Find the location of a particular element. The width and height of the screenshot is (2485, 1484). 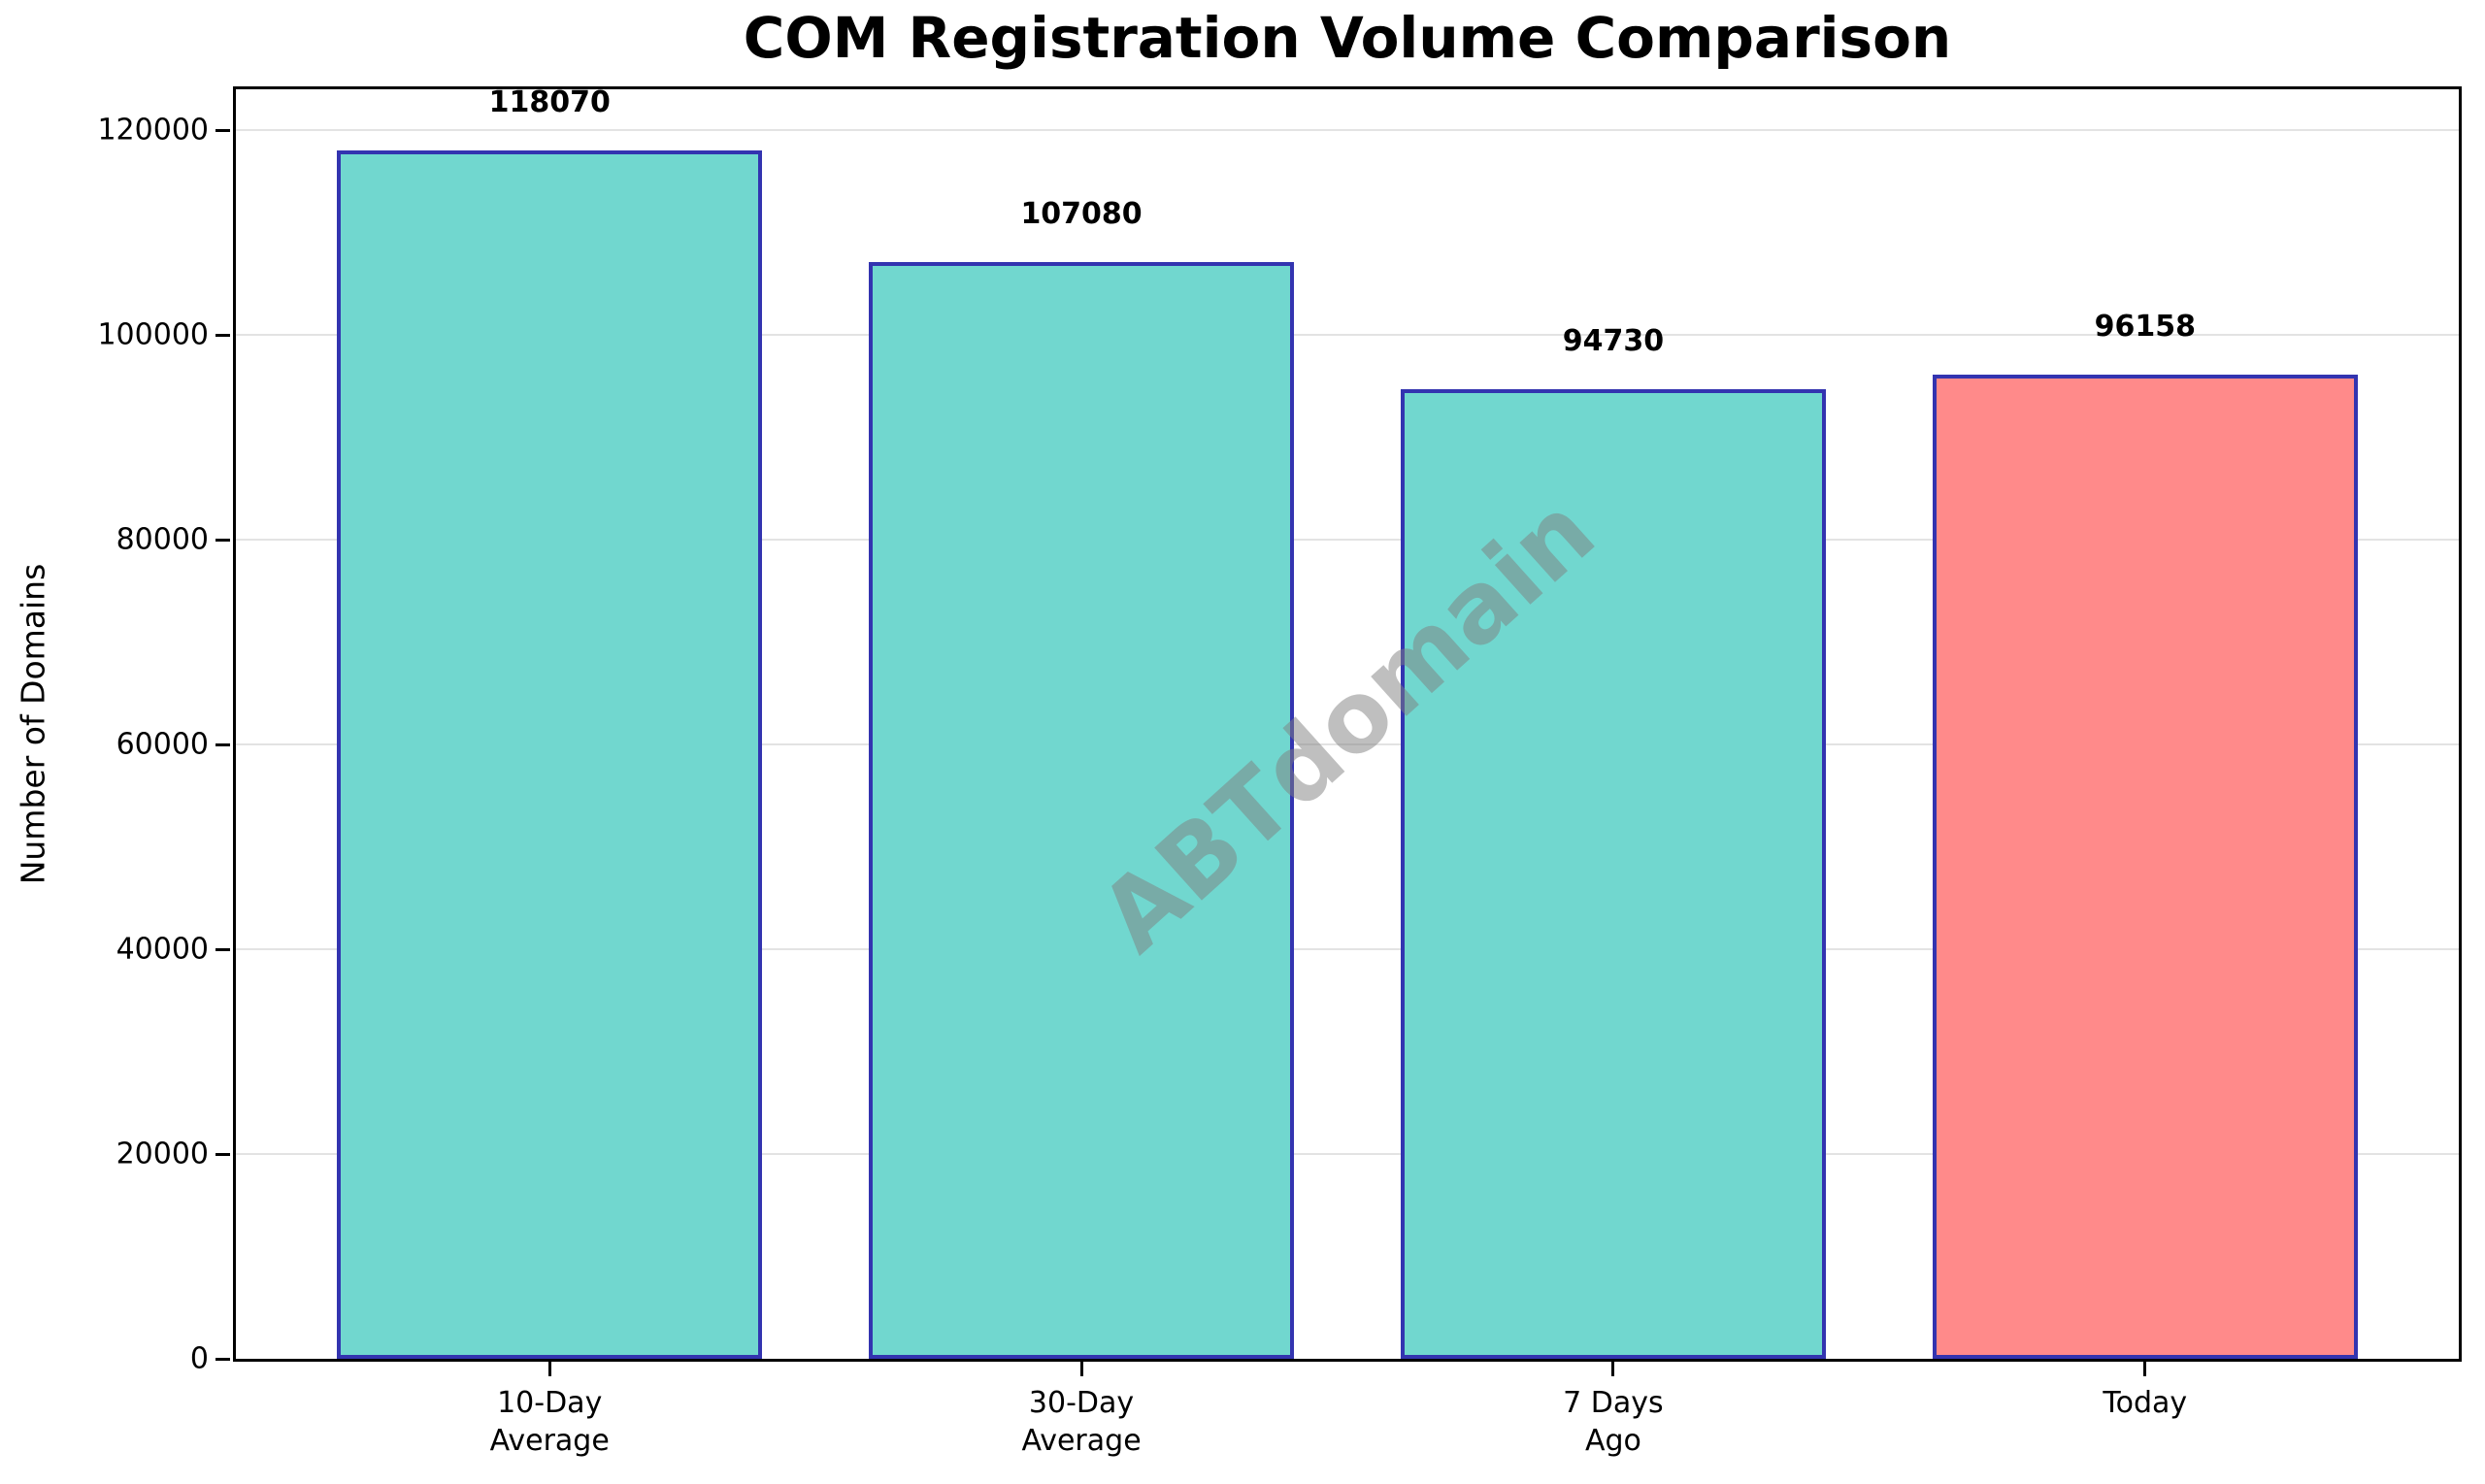

x-tick-label: 10-Day Average is located at coordinates (549, 1422).